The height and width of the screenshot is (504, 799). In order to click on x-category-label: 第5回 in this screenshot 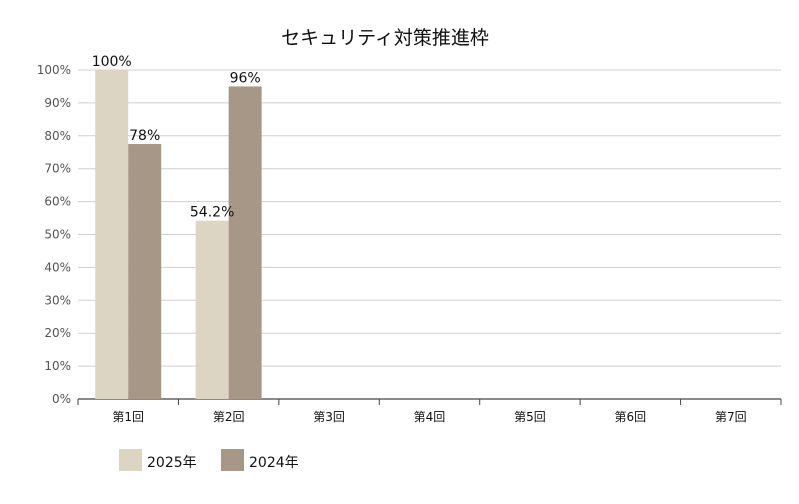, I will do `click(530, 417)`.